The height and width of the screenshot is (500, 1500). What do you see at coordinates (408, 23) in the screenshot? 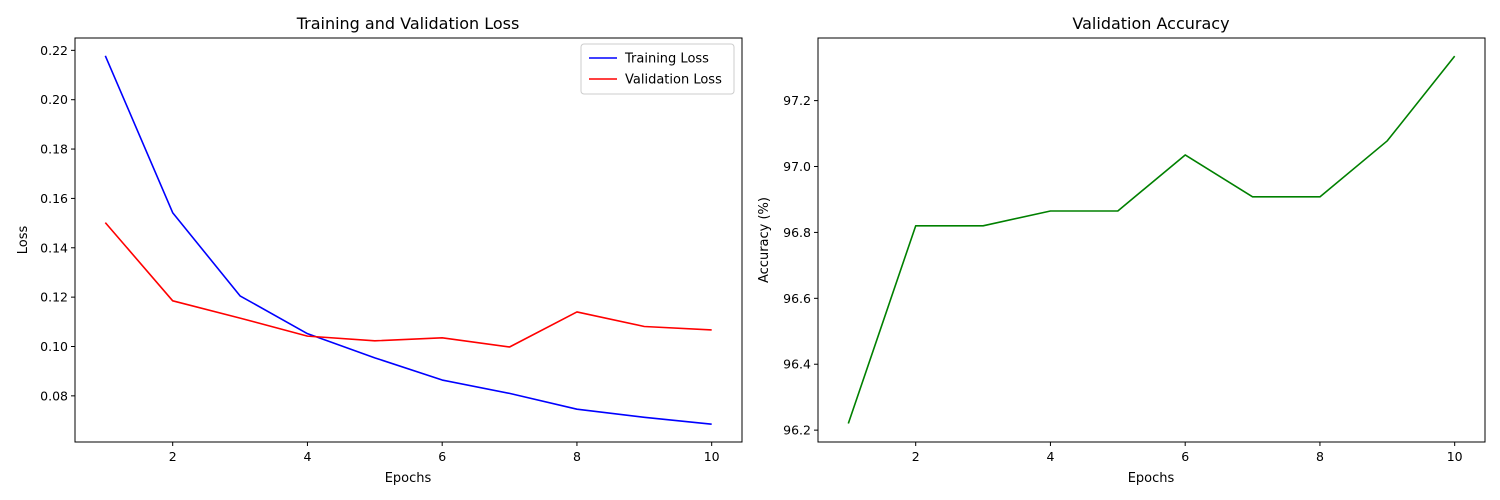
I see `loss-chart-title: Training and Validation Loss` at bounding box center [408, 23].